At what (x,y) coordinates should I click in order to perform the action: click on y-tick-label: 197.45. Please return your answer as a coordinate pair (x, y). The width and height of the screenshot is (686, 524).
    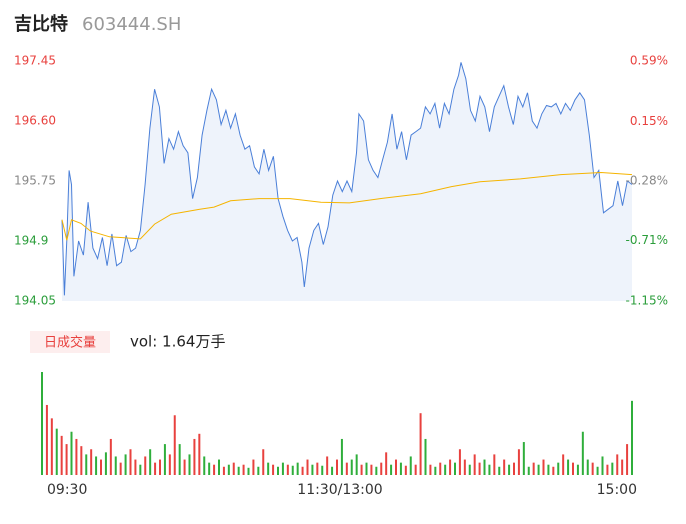
    Looking at the image, I should click on (35, 61).